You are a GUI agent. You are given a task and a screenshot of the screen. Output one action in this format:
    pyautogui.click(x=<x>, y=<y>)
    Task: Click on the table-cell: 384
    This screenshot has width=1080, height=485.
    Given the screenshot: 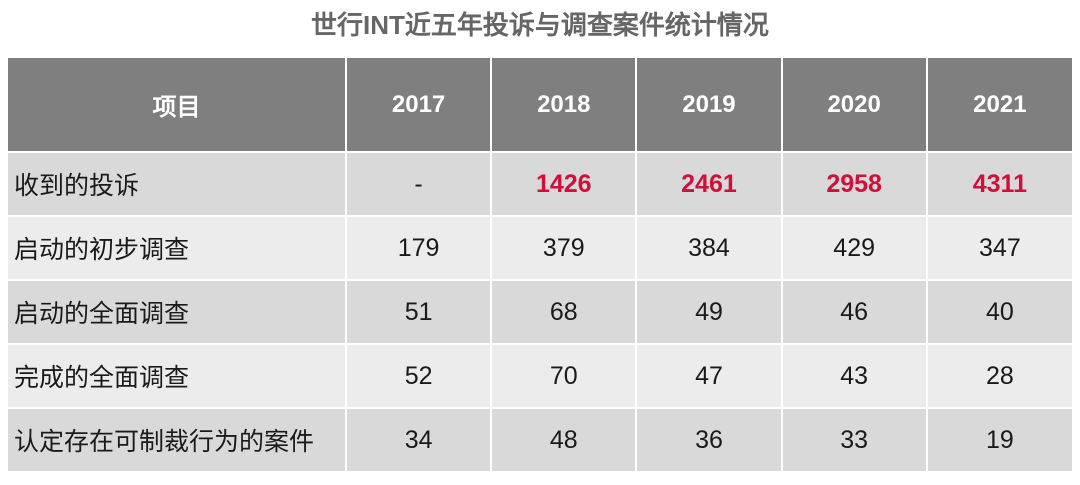 What is the action you would take?
    pyautogui.click(x=709, y=248)
    